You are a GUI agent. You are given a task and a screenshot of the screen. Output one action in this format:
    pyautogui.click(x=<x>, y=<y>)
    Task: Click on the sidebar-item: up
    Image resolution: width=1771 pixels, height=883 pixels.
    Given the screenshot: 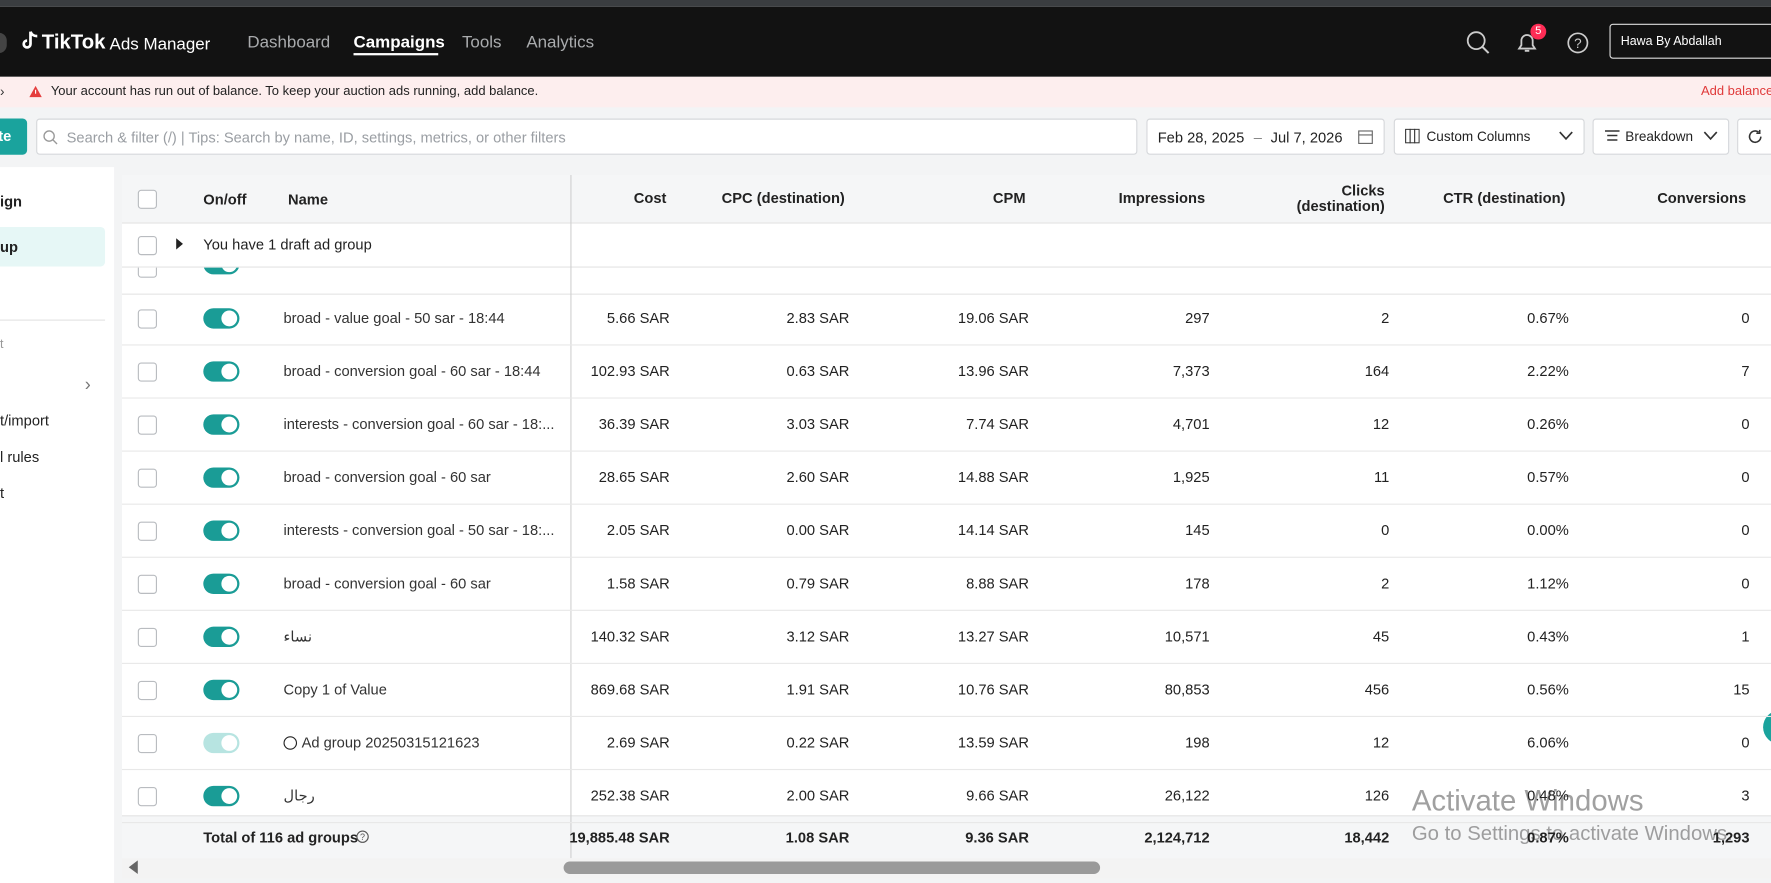 What is the action you would take?
    pyautogui.click(x=9, y=247)
    